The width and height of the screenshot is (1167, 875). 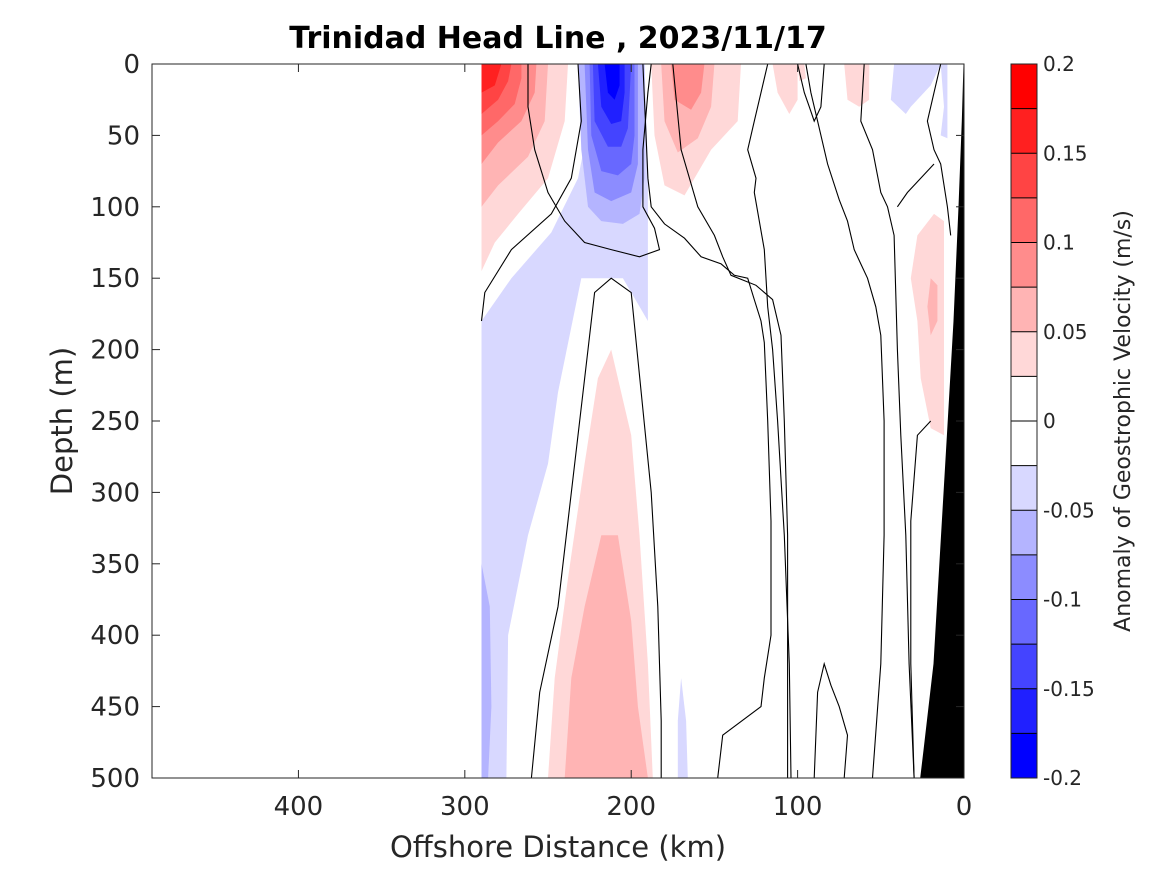 What do you see at coordinates (115, 636) in the screenshot?
I see `y-tick-label: 400` at bounding box center [115, 636].